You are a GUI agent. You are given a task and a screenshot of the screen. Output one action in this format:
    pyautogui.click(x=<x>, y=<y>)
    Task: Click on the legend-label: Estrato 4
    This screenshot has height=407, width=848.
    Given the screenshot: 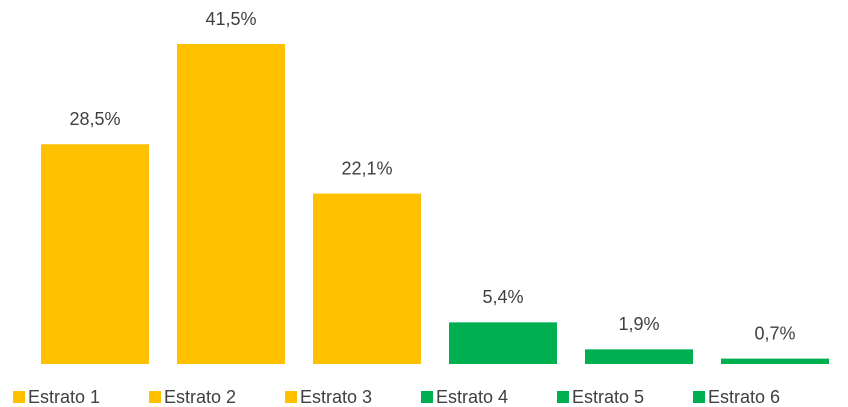 What is the action you would take?
    pyautogui.click(x=472, y=397)
    